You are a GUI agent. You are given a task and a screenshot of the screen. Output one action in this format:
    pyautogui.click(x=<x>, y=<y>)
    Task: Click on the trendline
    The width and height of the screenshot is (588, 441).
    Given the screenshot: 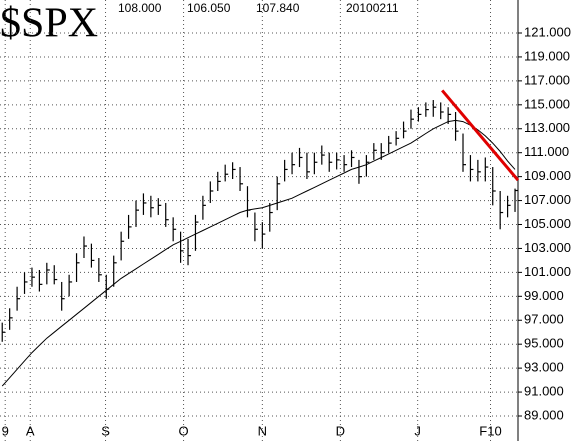 What is the action you would take?
    pyautogui.click(x=480, y=135)
    